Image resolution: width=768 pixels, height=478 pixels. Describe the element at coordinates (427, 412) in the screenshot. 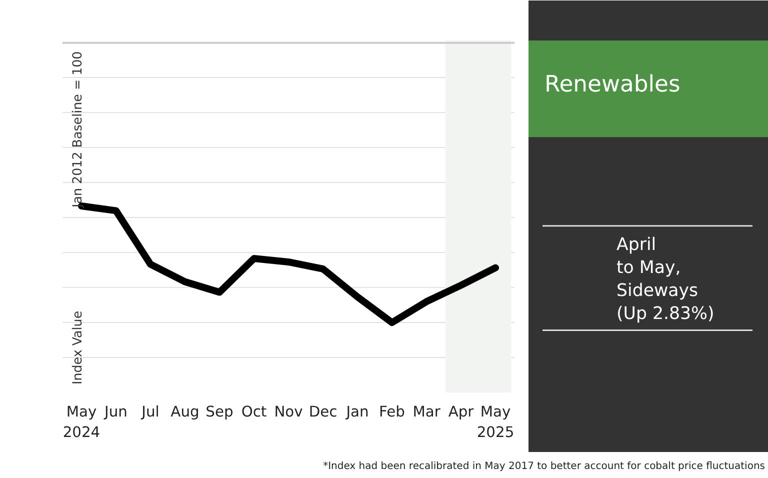

I see `x-tick-label: Mar` at that location.